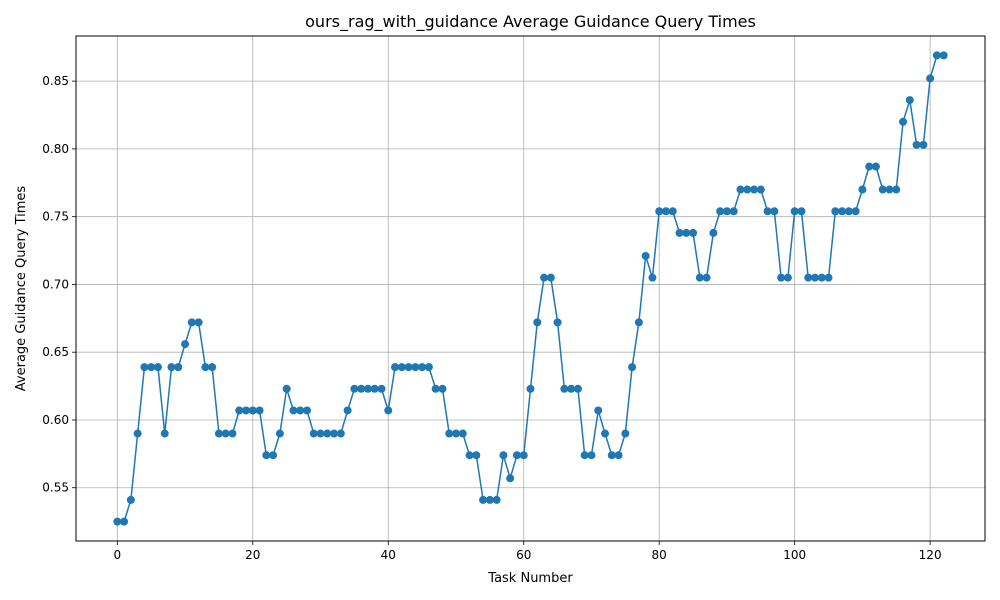  I want to click on x-tick-label: 40, so click(388, 555).